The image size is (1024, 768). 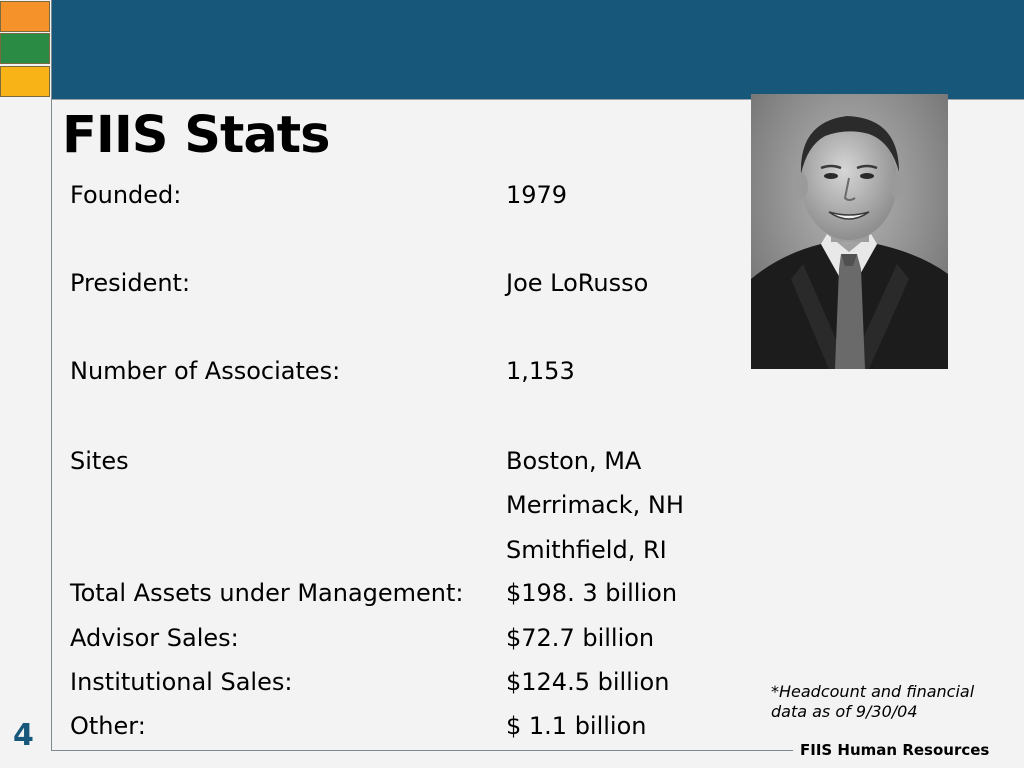 I want to click on stat-label: Other:, so click(x=108, y=726).